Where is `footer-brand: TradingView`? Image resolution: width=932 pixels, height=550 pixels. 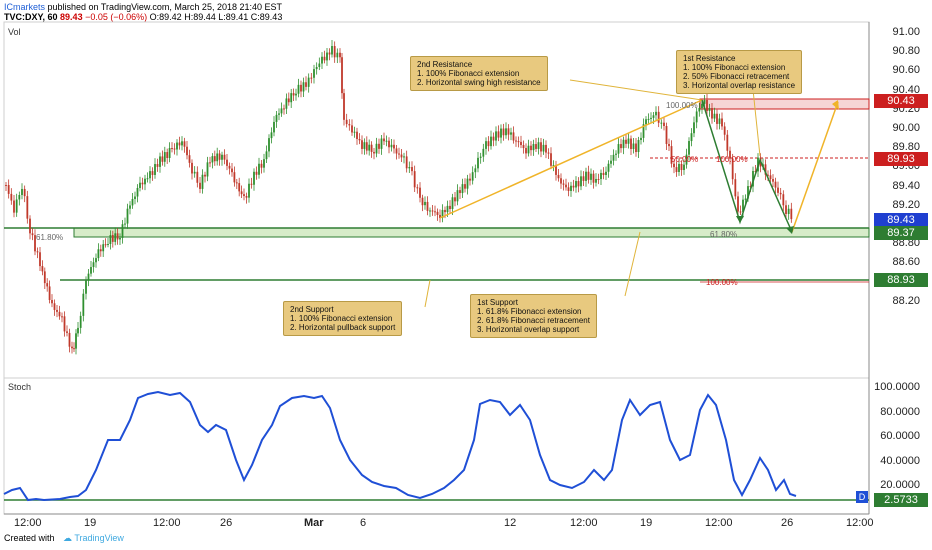 footer-brand: TradingView is located at coordinates (99, 538).